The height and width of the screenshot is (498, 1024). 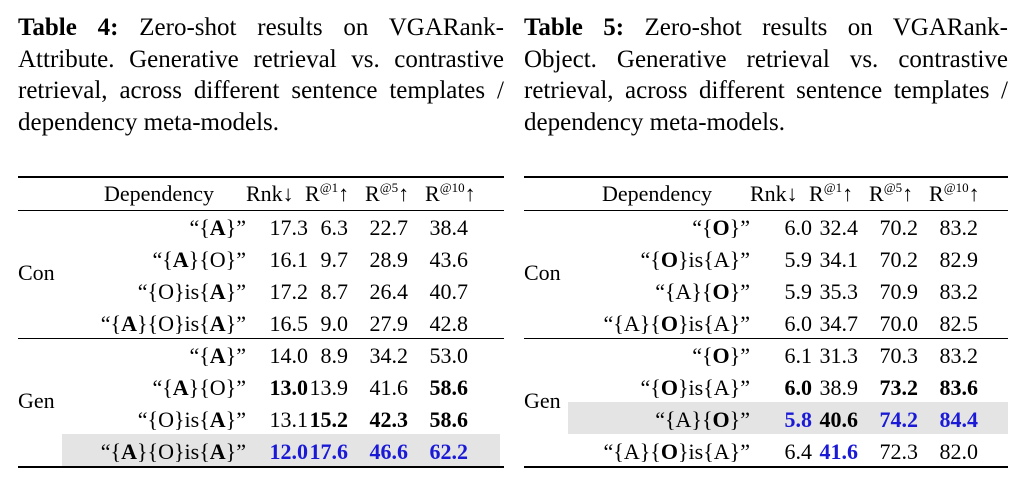 What do you see at coordinates (289, 227) in the screenshot?
I see `rank-cell: 17.3` at bounding box center [289, 227].